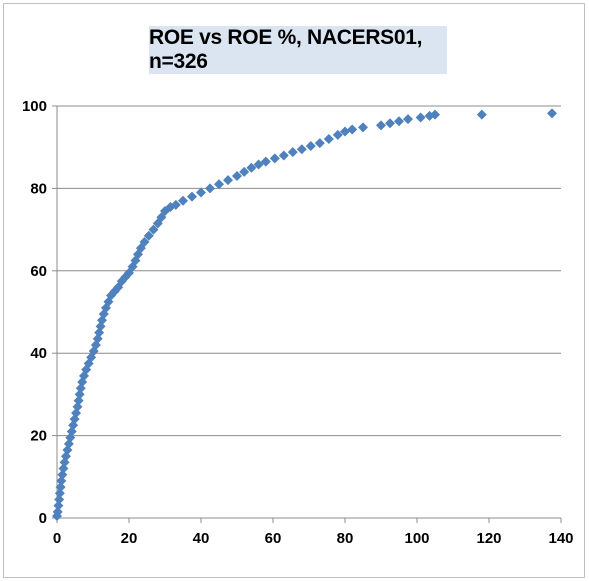 This screenshot has height=581, width=589. What do you see at coordinates (38, 271) in the screenshot?
I see `y-tick-label: 60` at bounding box center [38, 271].